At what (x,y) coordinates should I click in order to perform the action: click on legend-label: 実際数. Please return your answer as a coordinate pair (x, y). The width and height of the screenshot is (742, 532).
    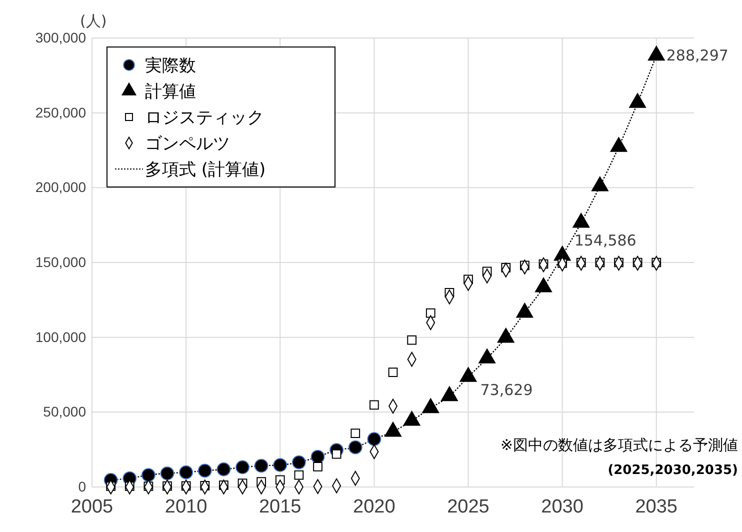
    Looking at the image, I should click on (170, 66).